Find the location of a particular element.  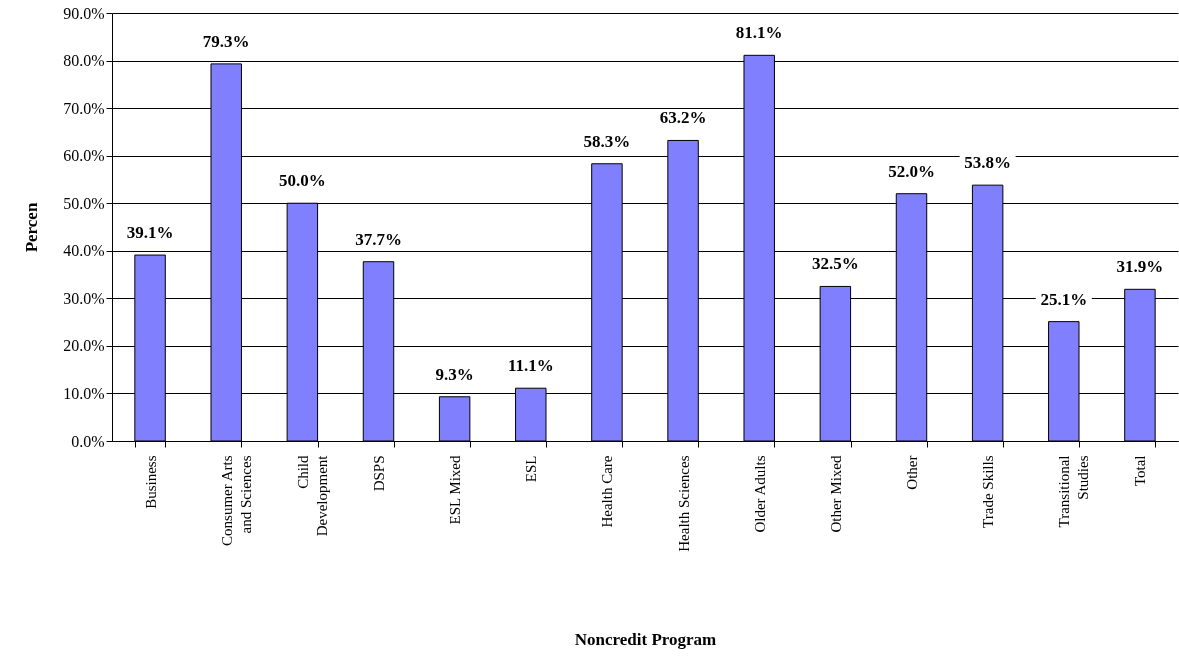

x-tick-label: Trade Skills is located at coordinates (988, 491).